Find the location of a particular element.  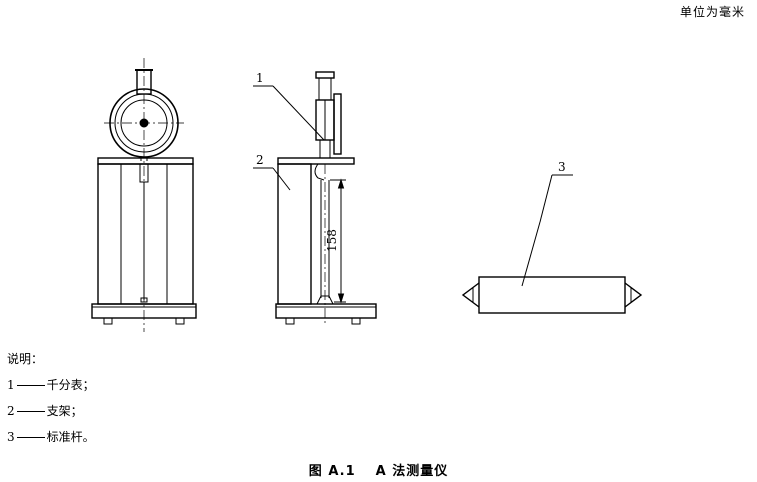

side-view is located at coordinates (326, 198).